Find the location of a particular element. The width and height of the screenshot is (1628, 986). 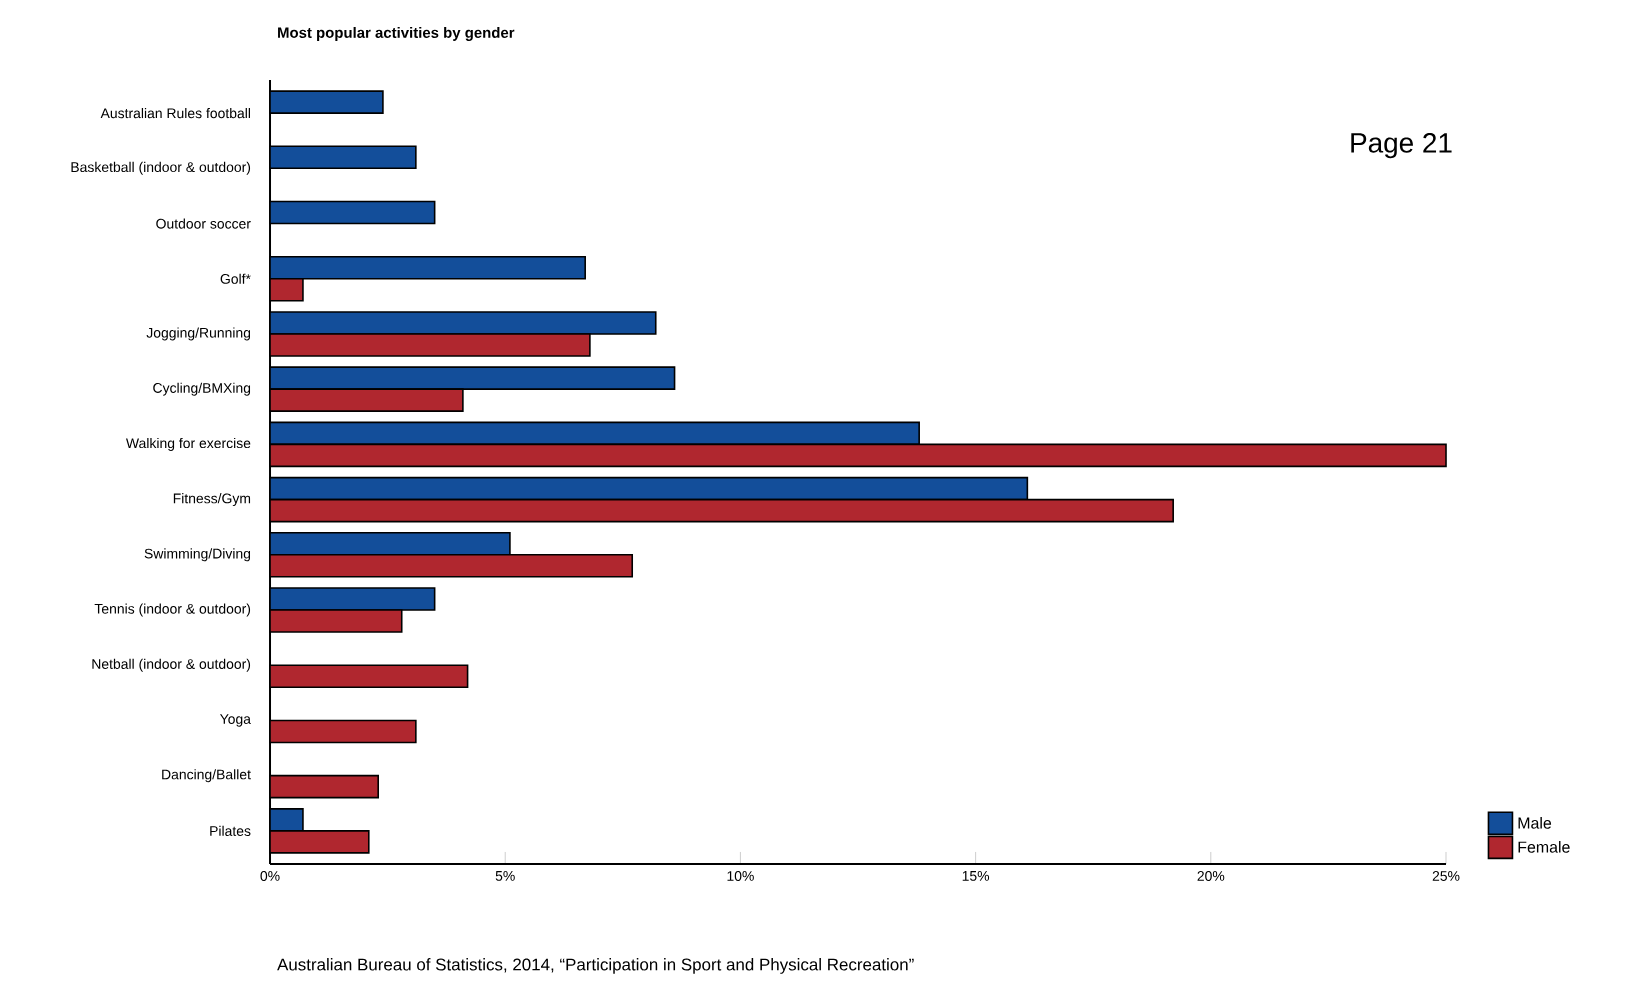

annotation: Page 21 is located at coordinates (1401, 145).